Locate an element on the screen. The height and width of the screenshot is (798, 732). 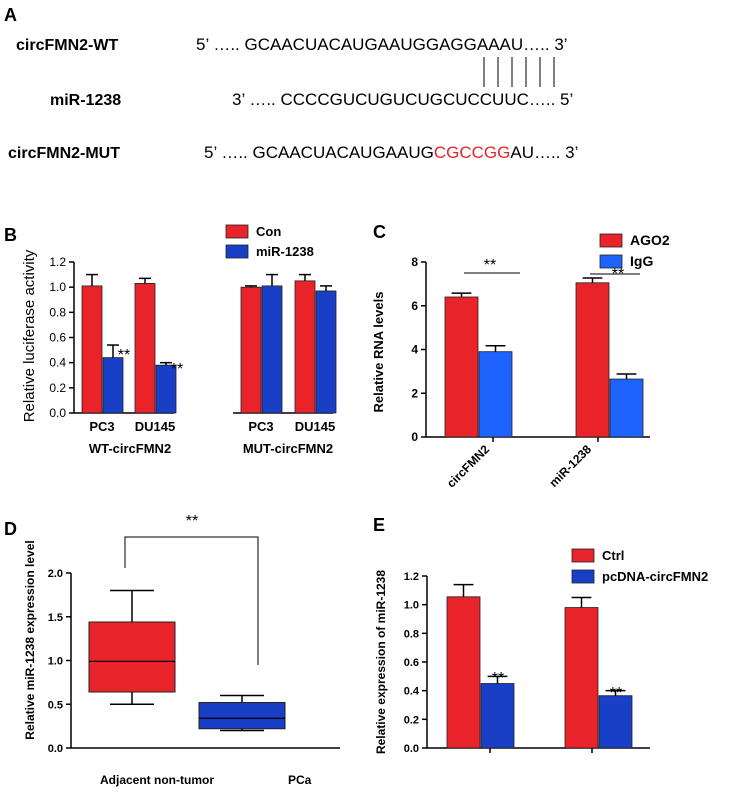
x-tick-label: PCa is located at coordinates (300, 780).